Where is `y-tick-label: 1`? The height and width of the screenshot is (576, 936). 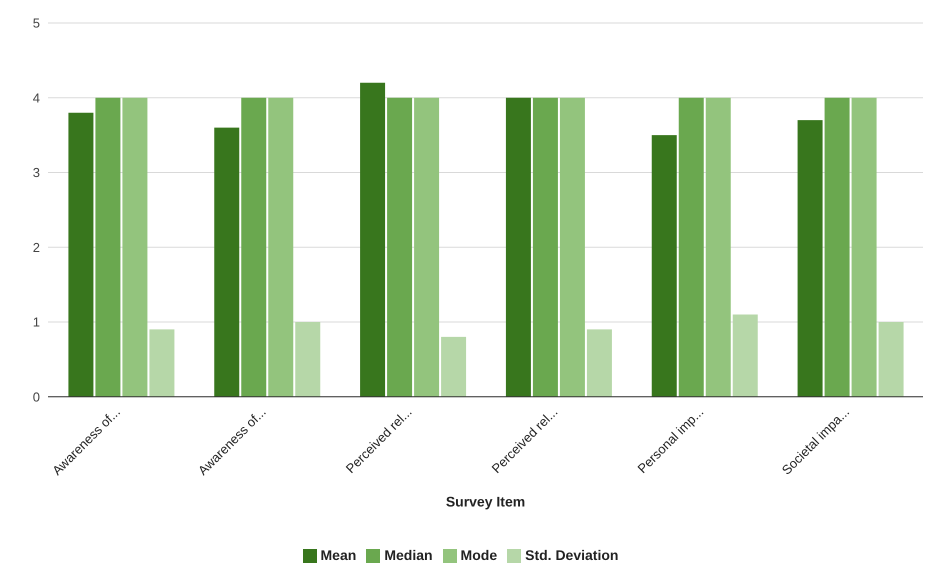 y-tick-label: 1 is located at coordinates (36, 322).